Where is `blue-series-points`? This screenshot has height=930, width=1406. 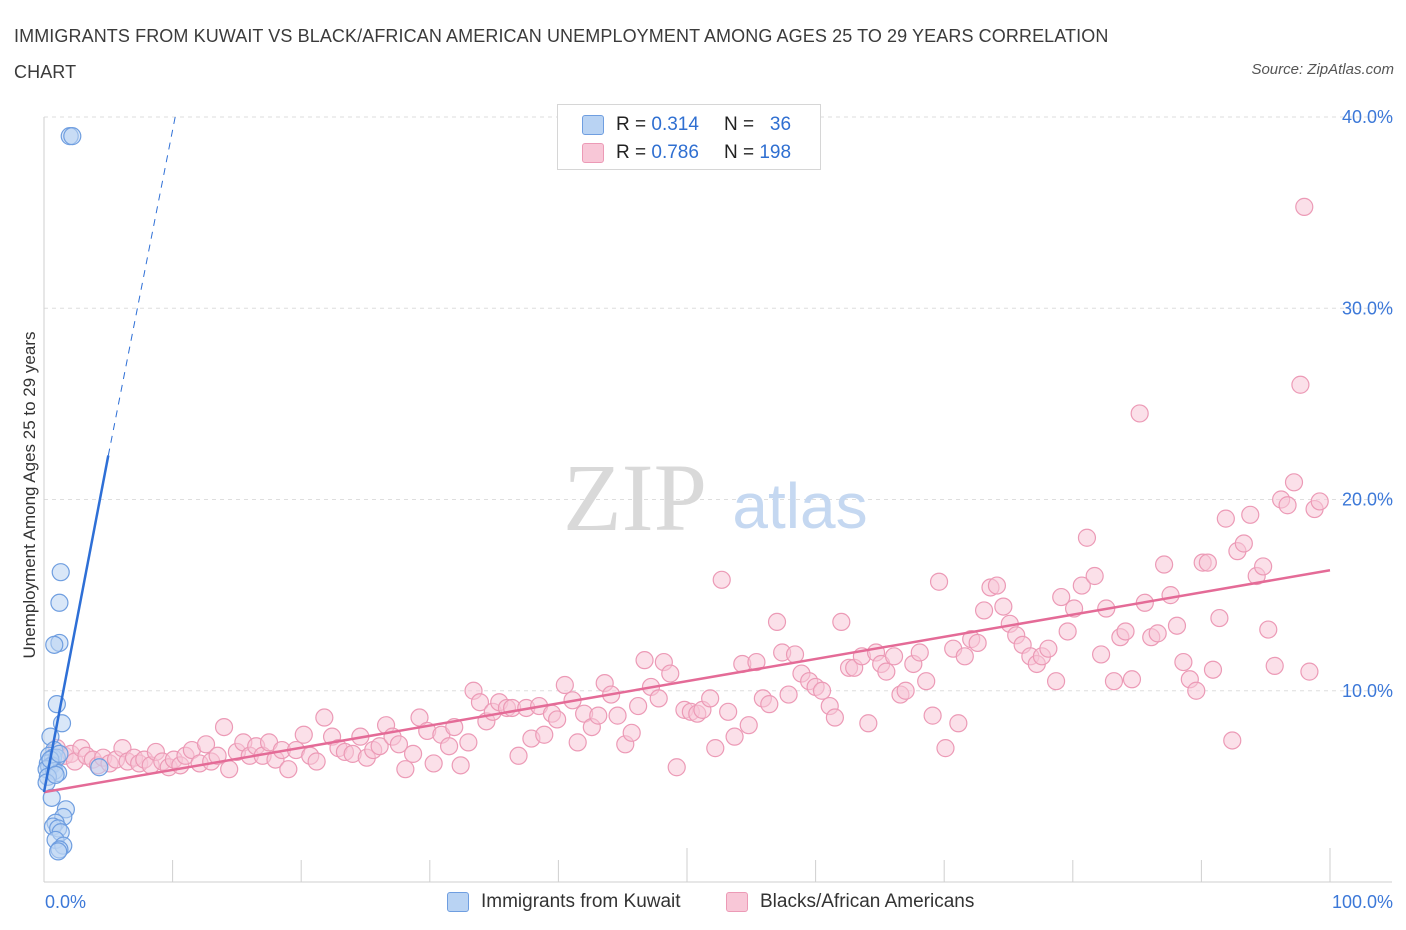 blue-series-points is located at coordinates (73, 494).